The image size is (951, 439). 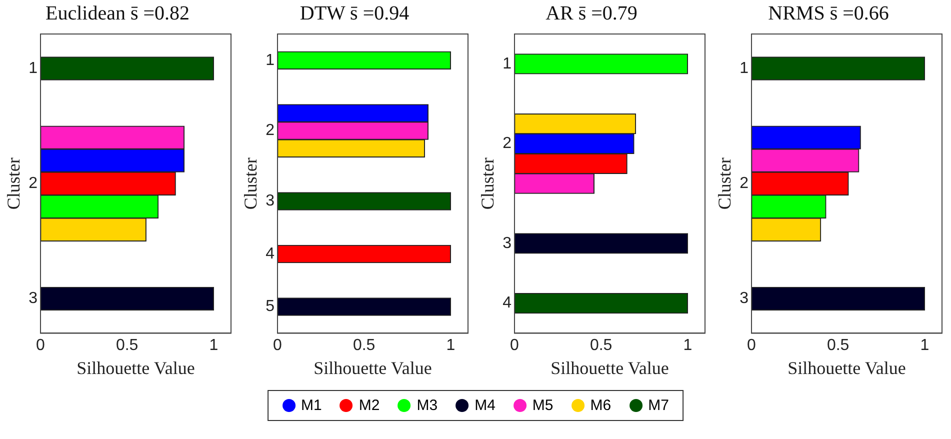 What do you see at coordinates (592, 13) in the screenshot?
I see `chart-title: AR s̄ =0.79` at bounding box center [592, 13].